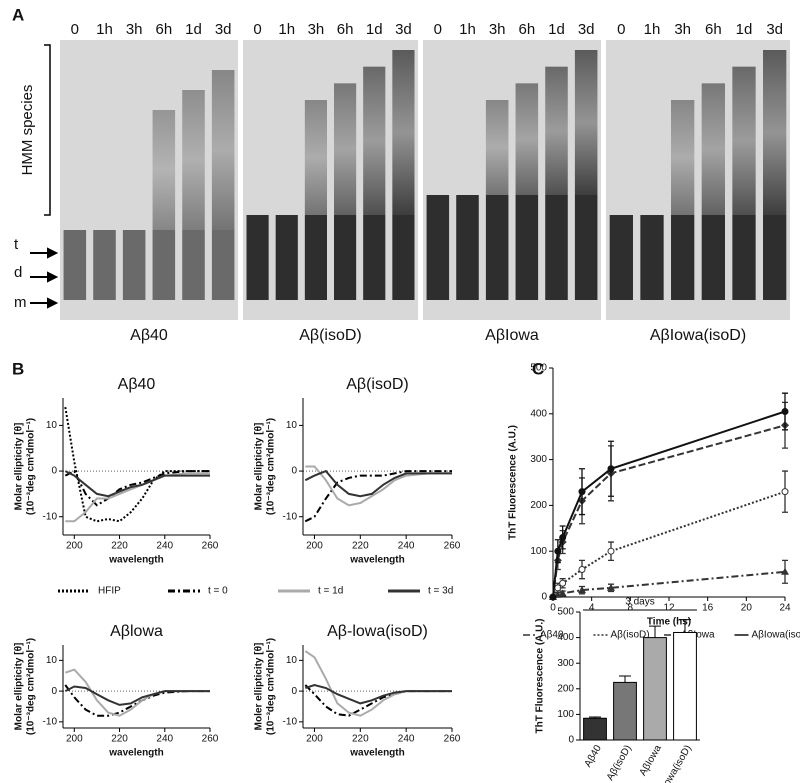 The width and height of the screenshot is (800, 783). What do you see at coordinates (698, 635) in the screenshot?
I see `legend-label: AβIowa` at bounding box center [698, 635].